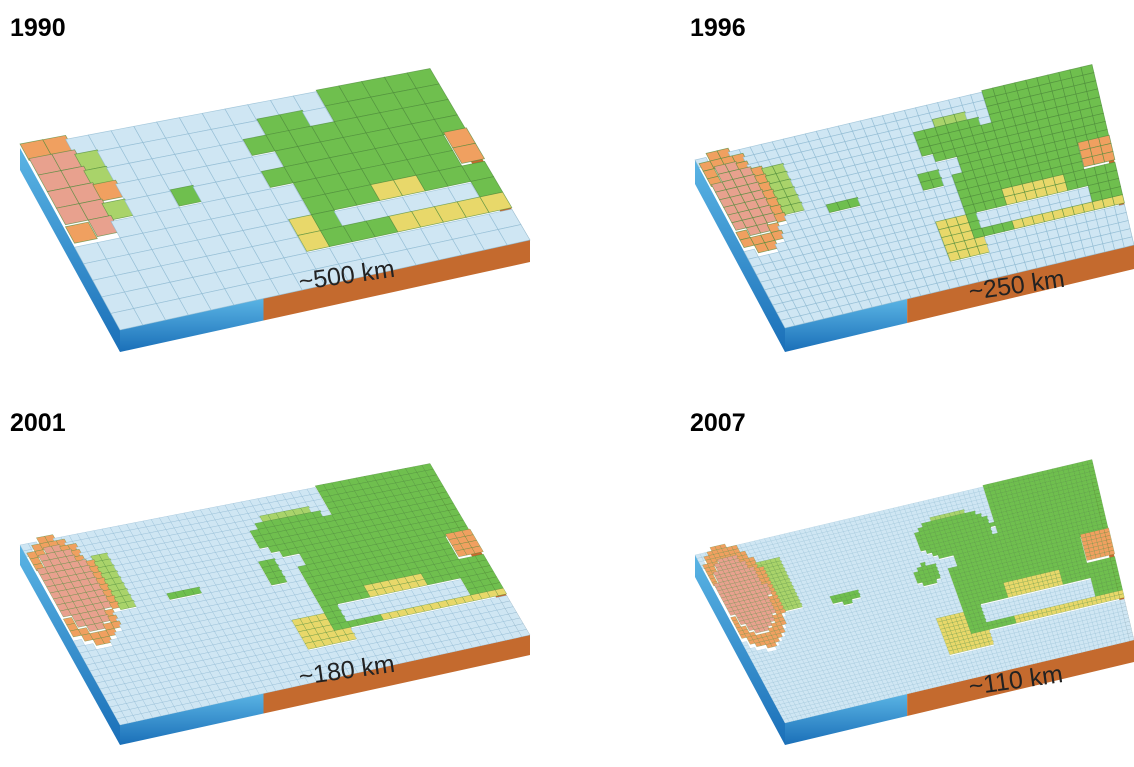  I want to click on panel-title: 2007, so click(718, 423).